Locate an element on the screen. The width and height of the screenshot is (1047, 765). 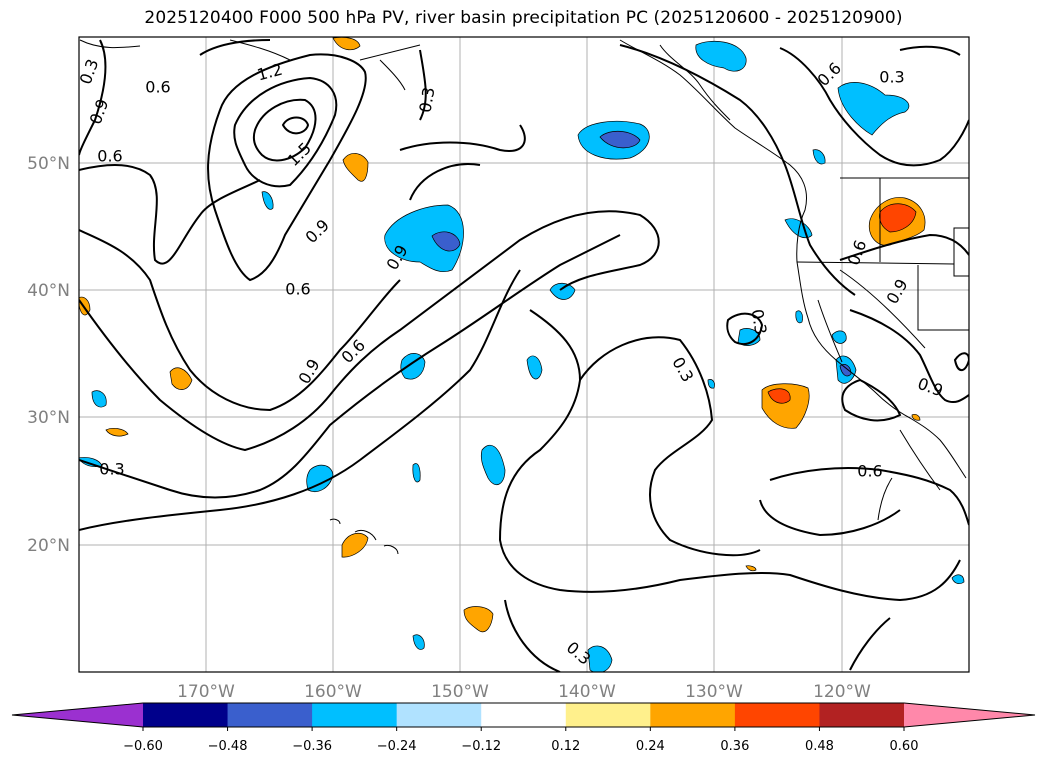
alaska-inlet is located at coordinates (392, 75).